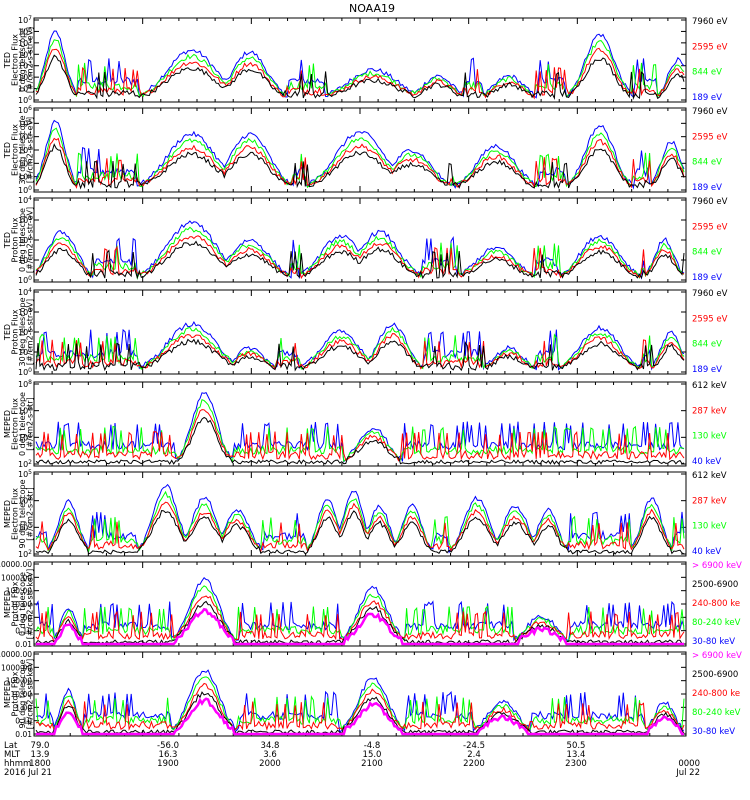  Describe the element at coordinates (716, 604) in the screenshot. I see `legend-entry: 240-800 ke` at that location.